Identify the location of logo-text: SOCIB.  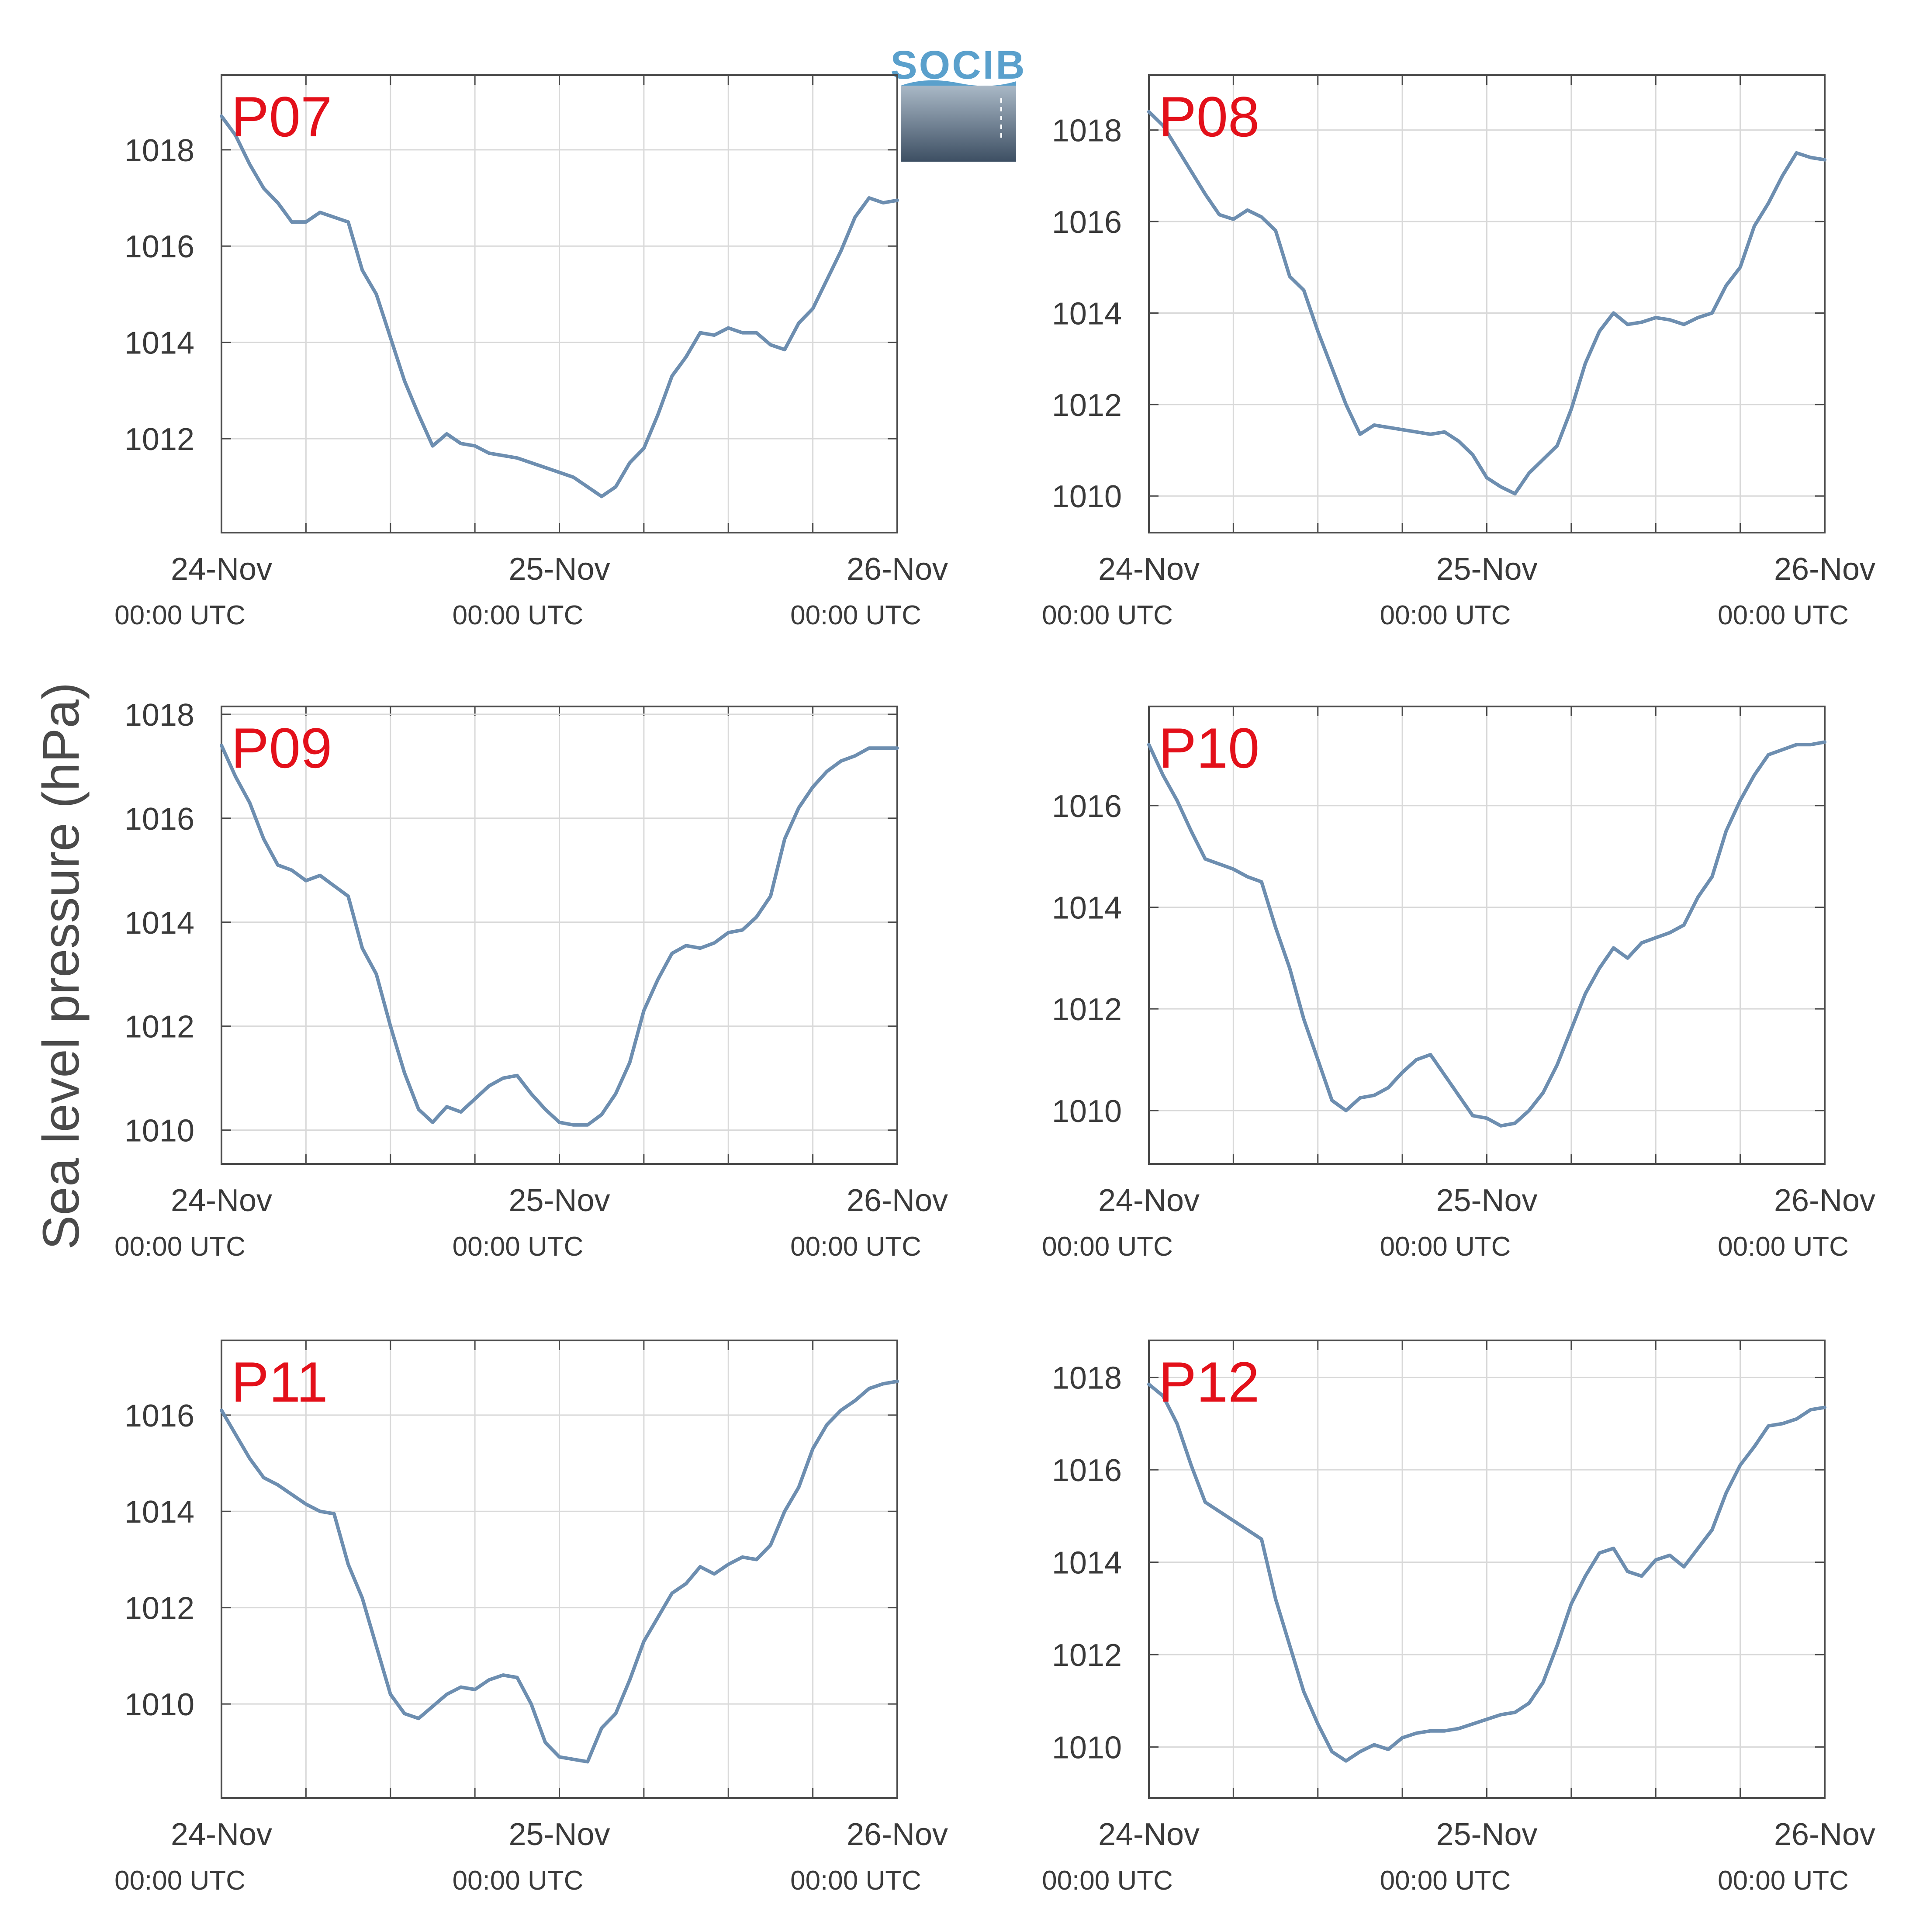
(958, 65).